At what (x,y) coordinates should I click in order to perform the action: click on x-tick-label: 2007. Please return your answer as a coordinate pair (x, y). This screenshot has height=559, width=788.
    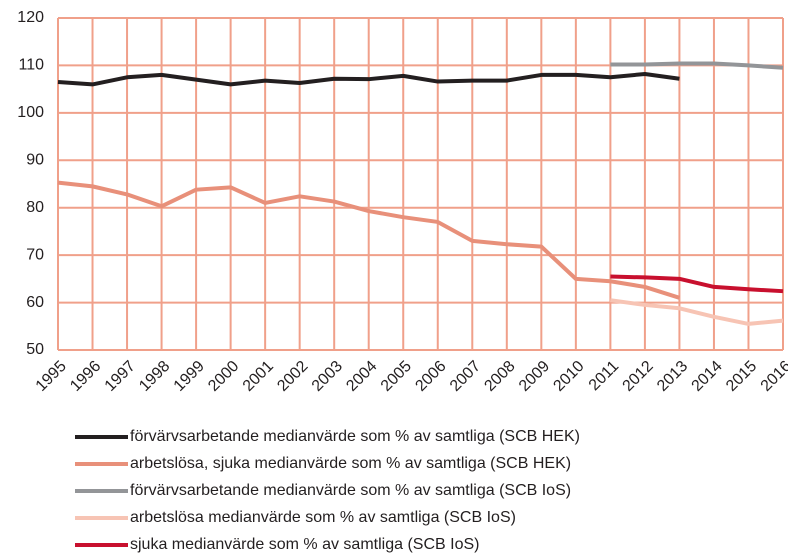
    Looking at the image, I should click on (465, 376).